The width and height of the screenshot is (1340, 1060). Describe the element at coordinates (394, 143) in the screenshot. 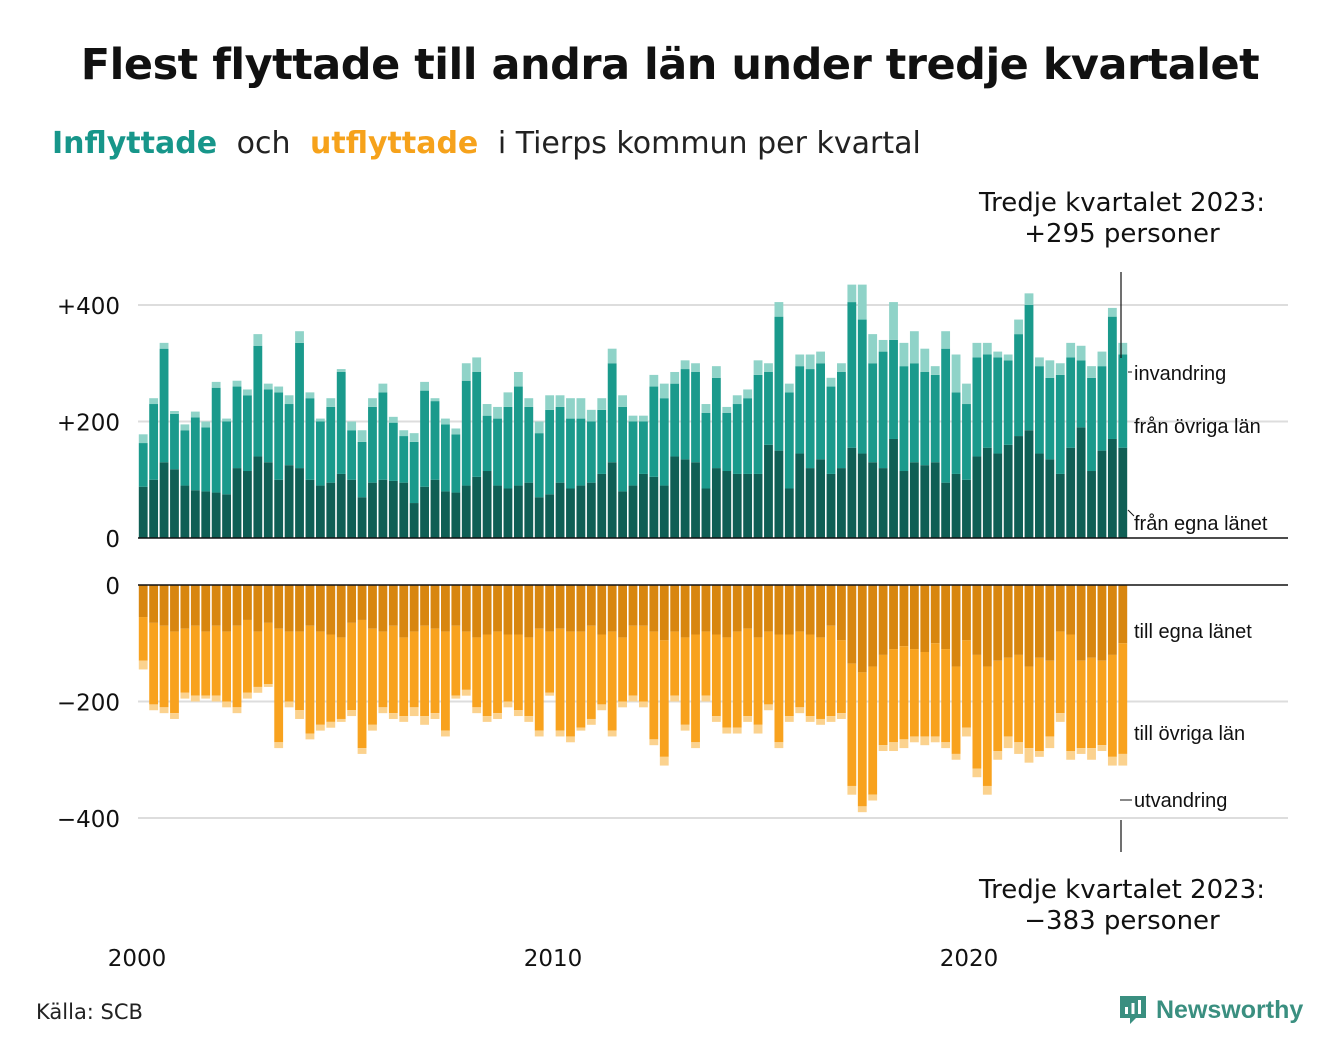

I see `subtitle-utflyttade: utflyttade` at that location.